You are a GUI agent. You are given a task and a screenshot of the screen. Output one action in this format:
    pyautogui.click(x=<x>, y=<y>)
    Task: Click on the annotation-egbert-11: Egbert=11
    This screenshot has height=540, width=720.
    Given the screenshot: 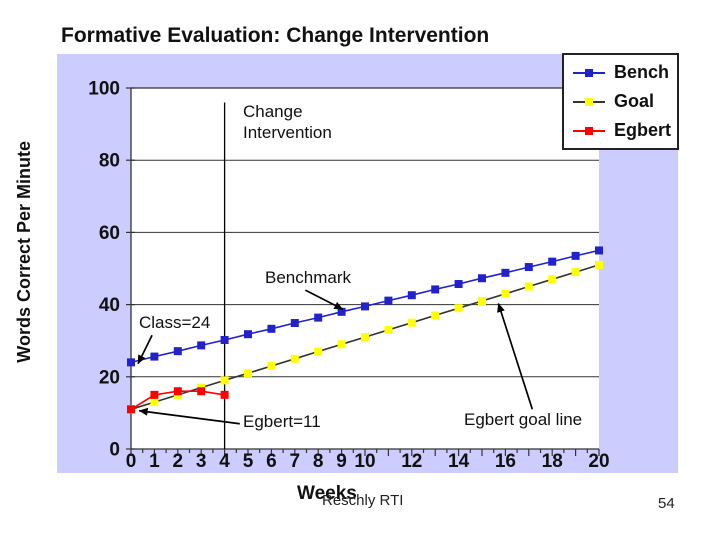 What is the action you would take?
    pyautogui.click(x=282, y=421)
    